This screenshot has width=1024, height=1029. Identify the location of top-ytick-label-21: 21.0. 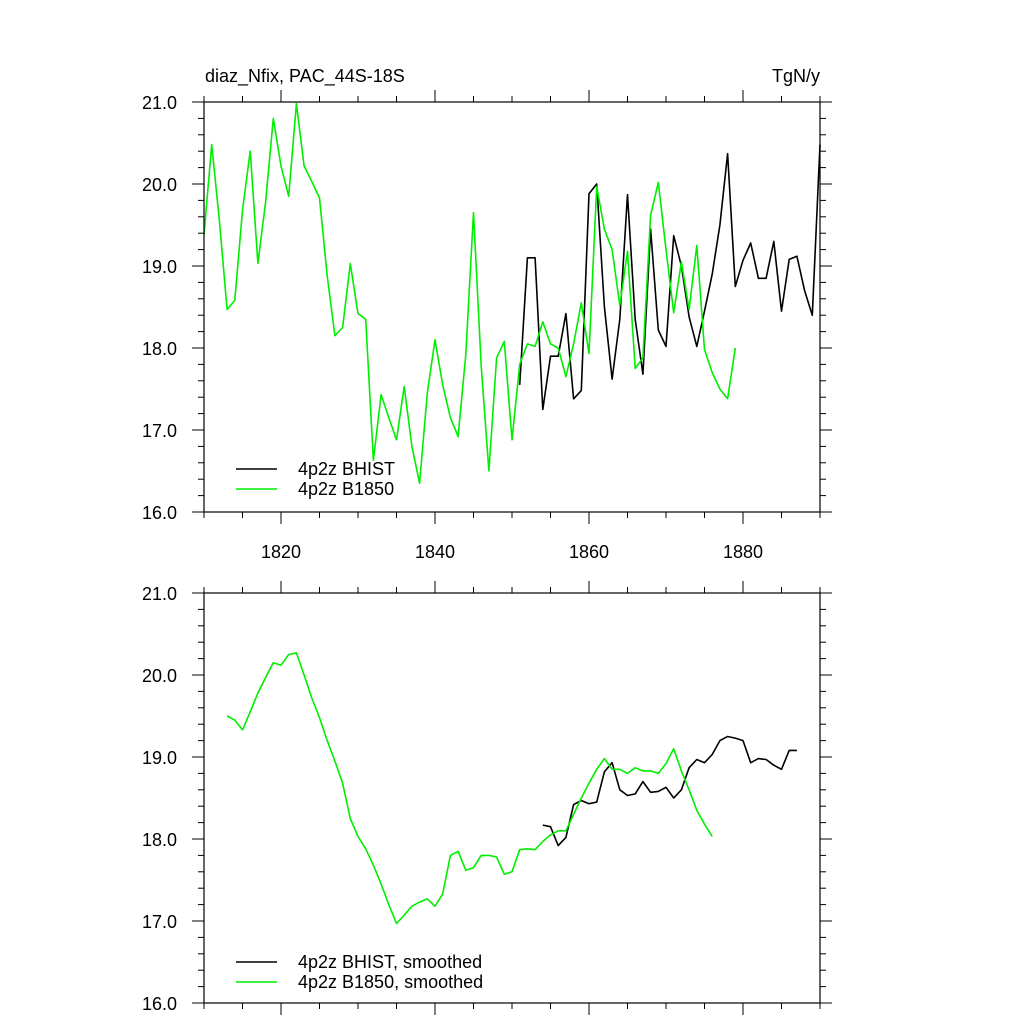
(159, 103).